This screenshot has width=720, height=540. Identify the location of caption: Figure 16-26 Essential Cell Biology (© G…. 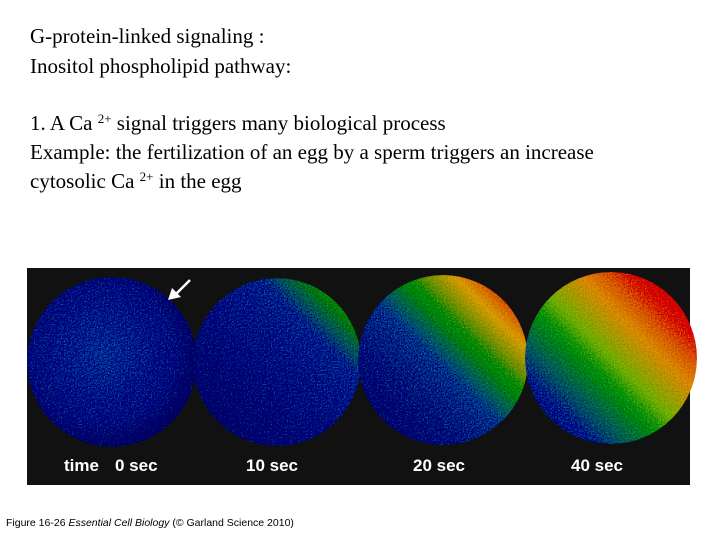
(150, 523).